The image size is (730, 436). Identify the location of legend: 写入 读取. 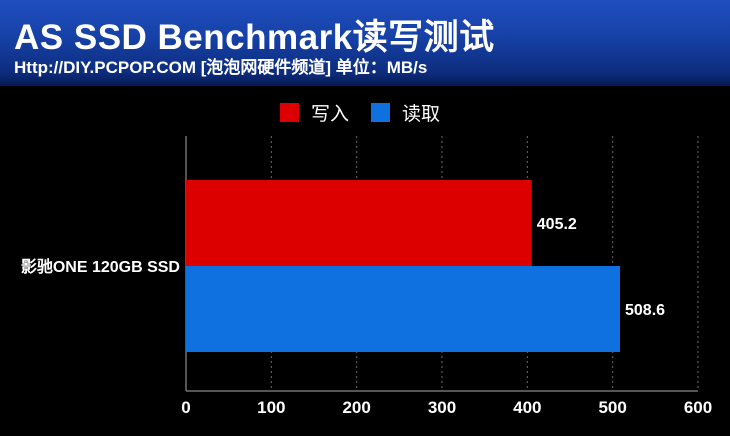
(371, 112).